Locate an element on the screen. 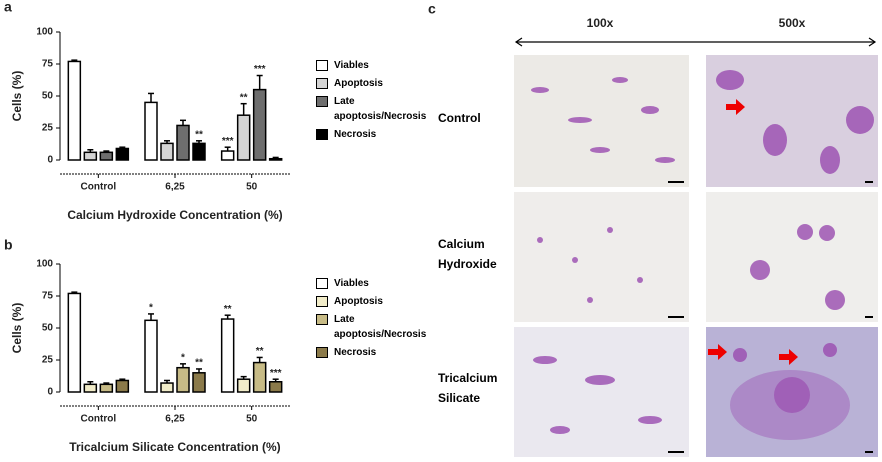 The image size is (882, 462). magnification: 500x is located at coordinates (792, 23).